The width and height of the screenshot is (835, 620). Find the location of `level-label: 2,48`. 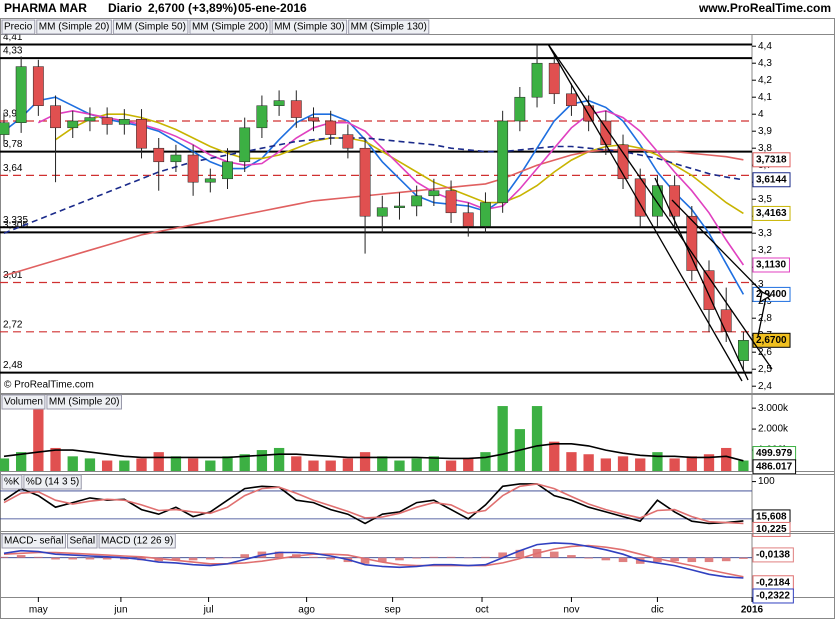

level-label: 2,48 is located at coordinates (13, 365).